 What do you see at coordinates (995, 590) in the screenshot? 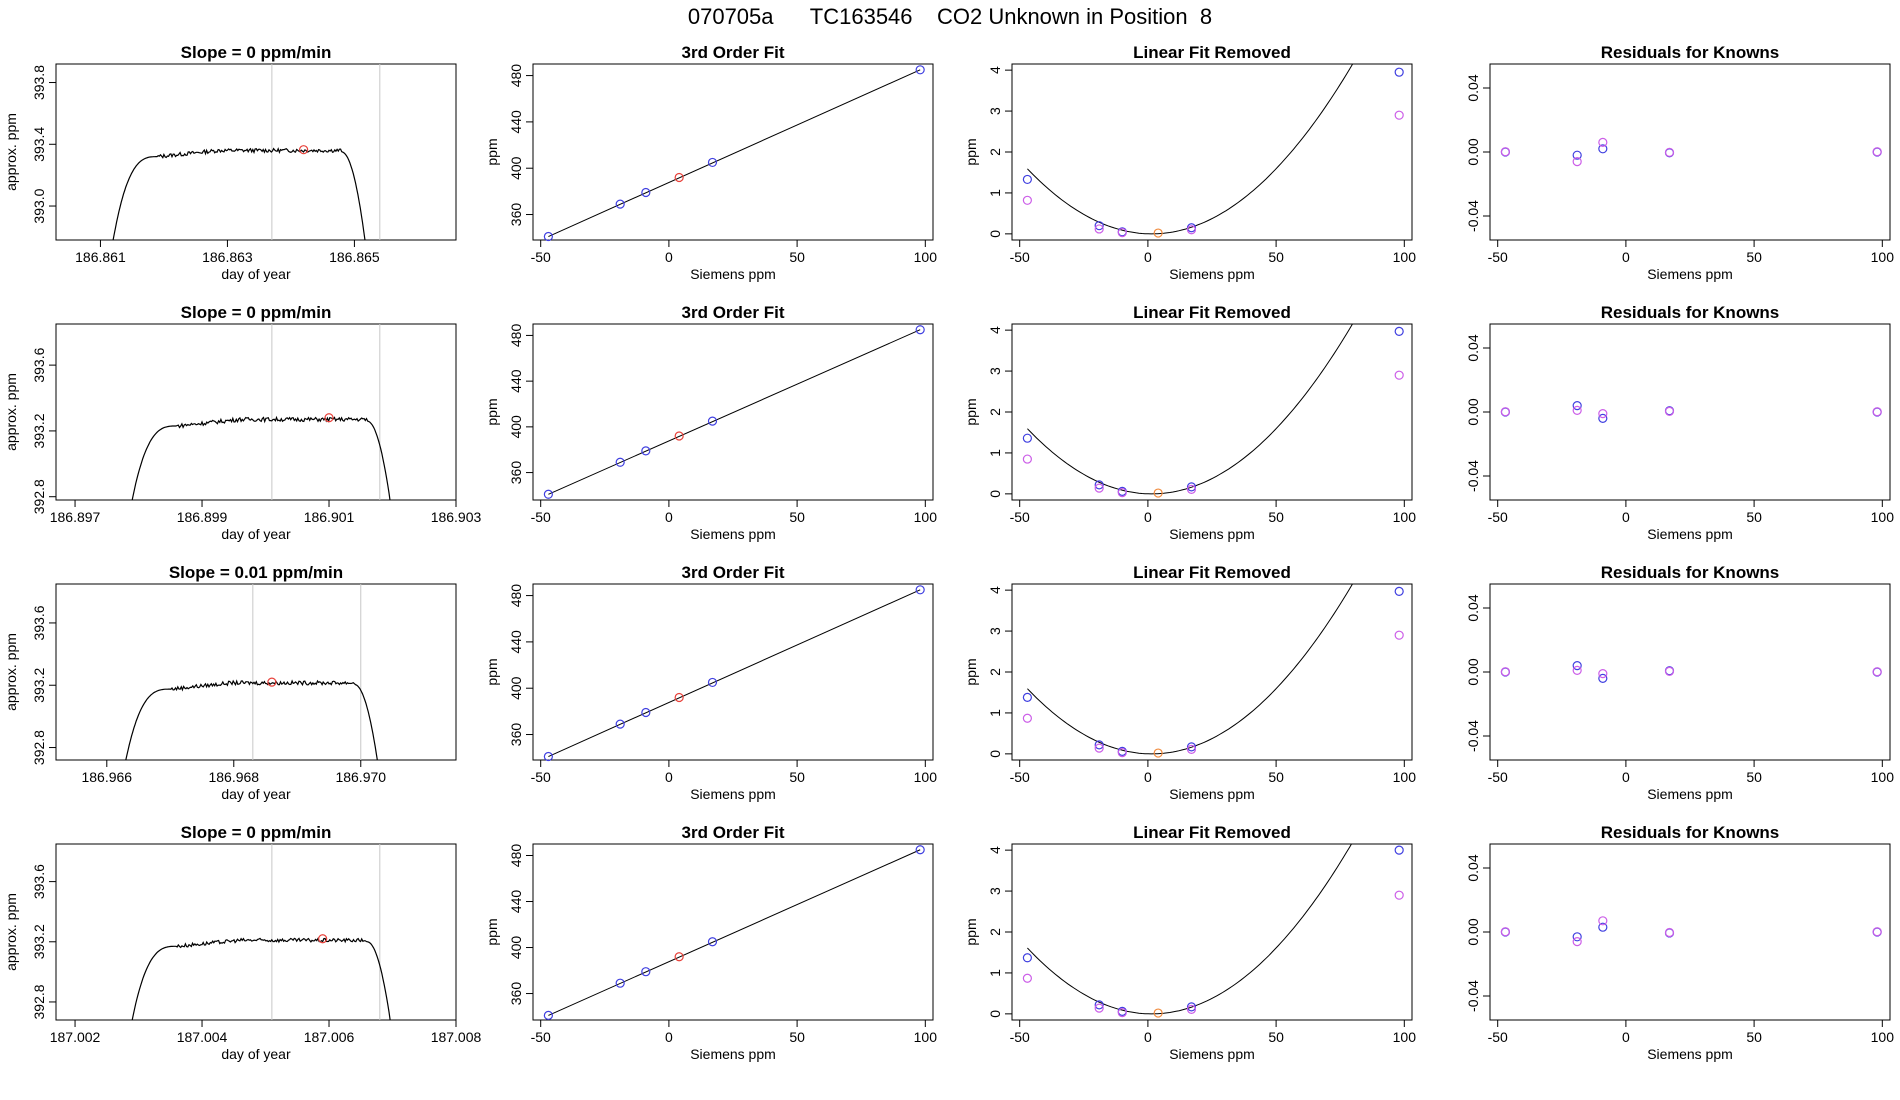
I see `linear-3-ytick-label: 4` at bounding box center [995, 590].